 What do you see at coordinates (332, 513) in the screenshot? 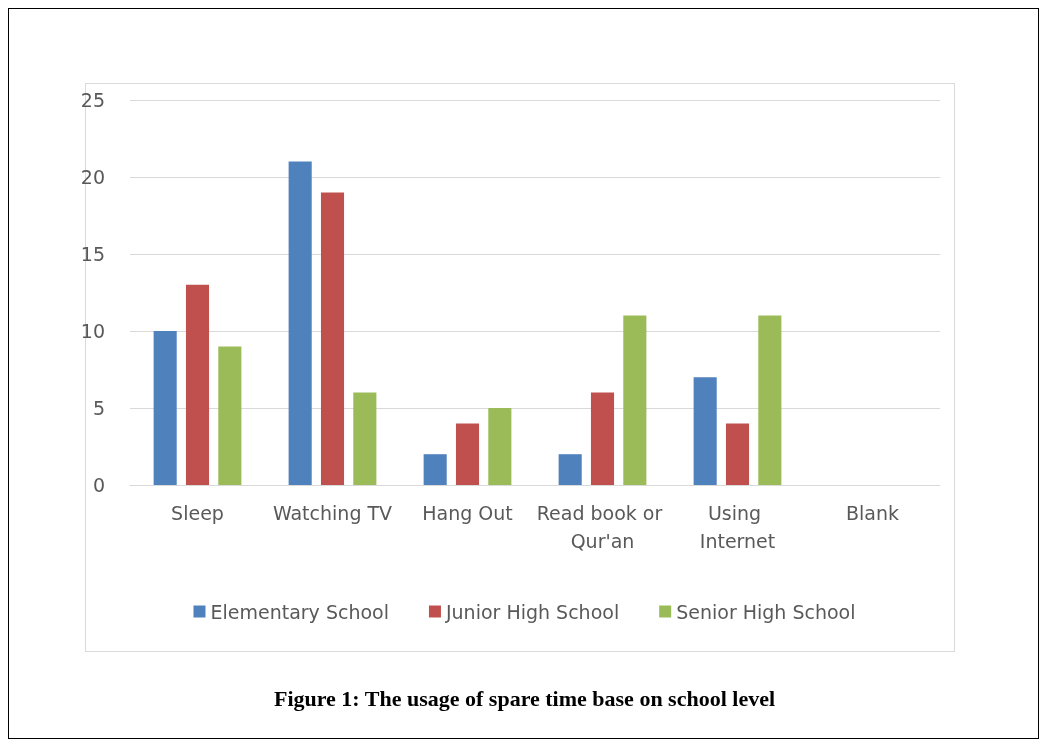
I see `x-tick-label: Watching TV` at bounding box center [332, 513].